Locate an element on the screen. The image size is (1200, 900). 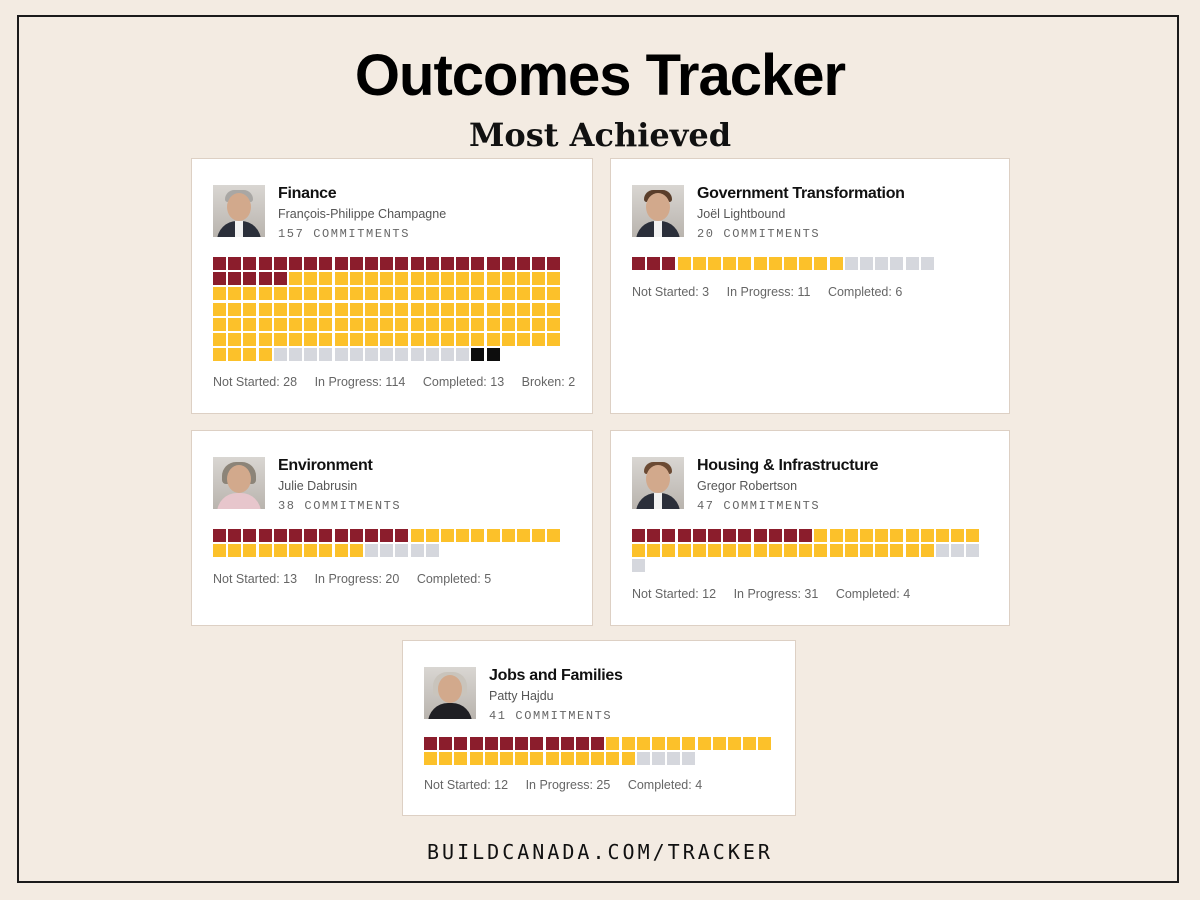
commitments-count: 157 COMMITMENTS is located at coordinates (344, 234).